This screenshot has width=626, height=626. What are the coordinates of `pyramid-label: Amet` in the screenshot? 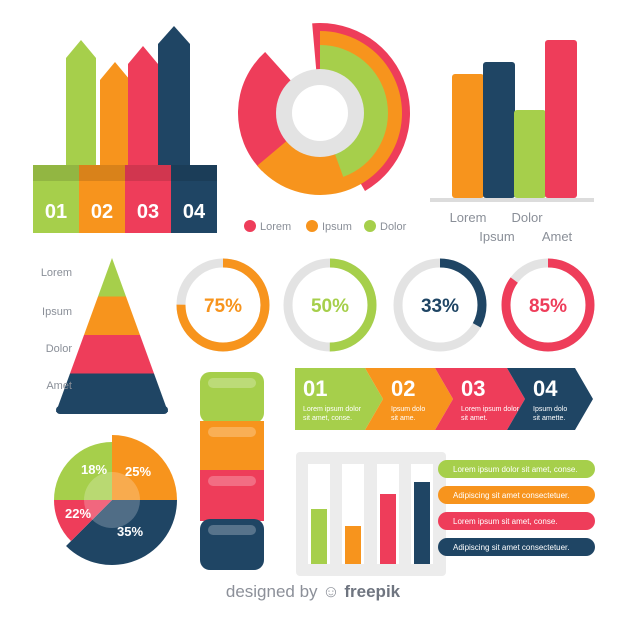 It's located at (59, 386).